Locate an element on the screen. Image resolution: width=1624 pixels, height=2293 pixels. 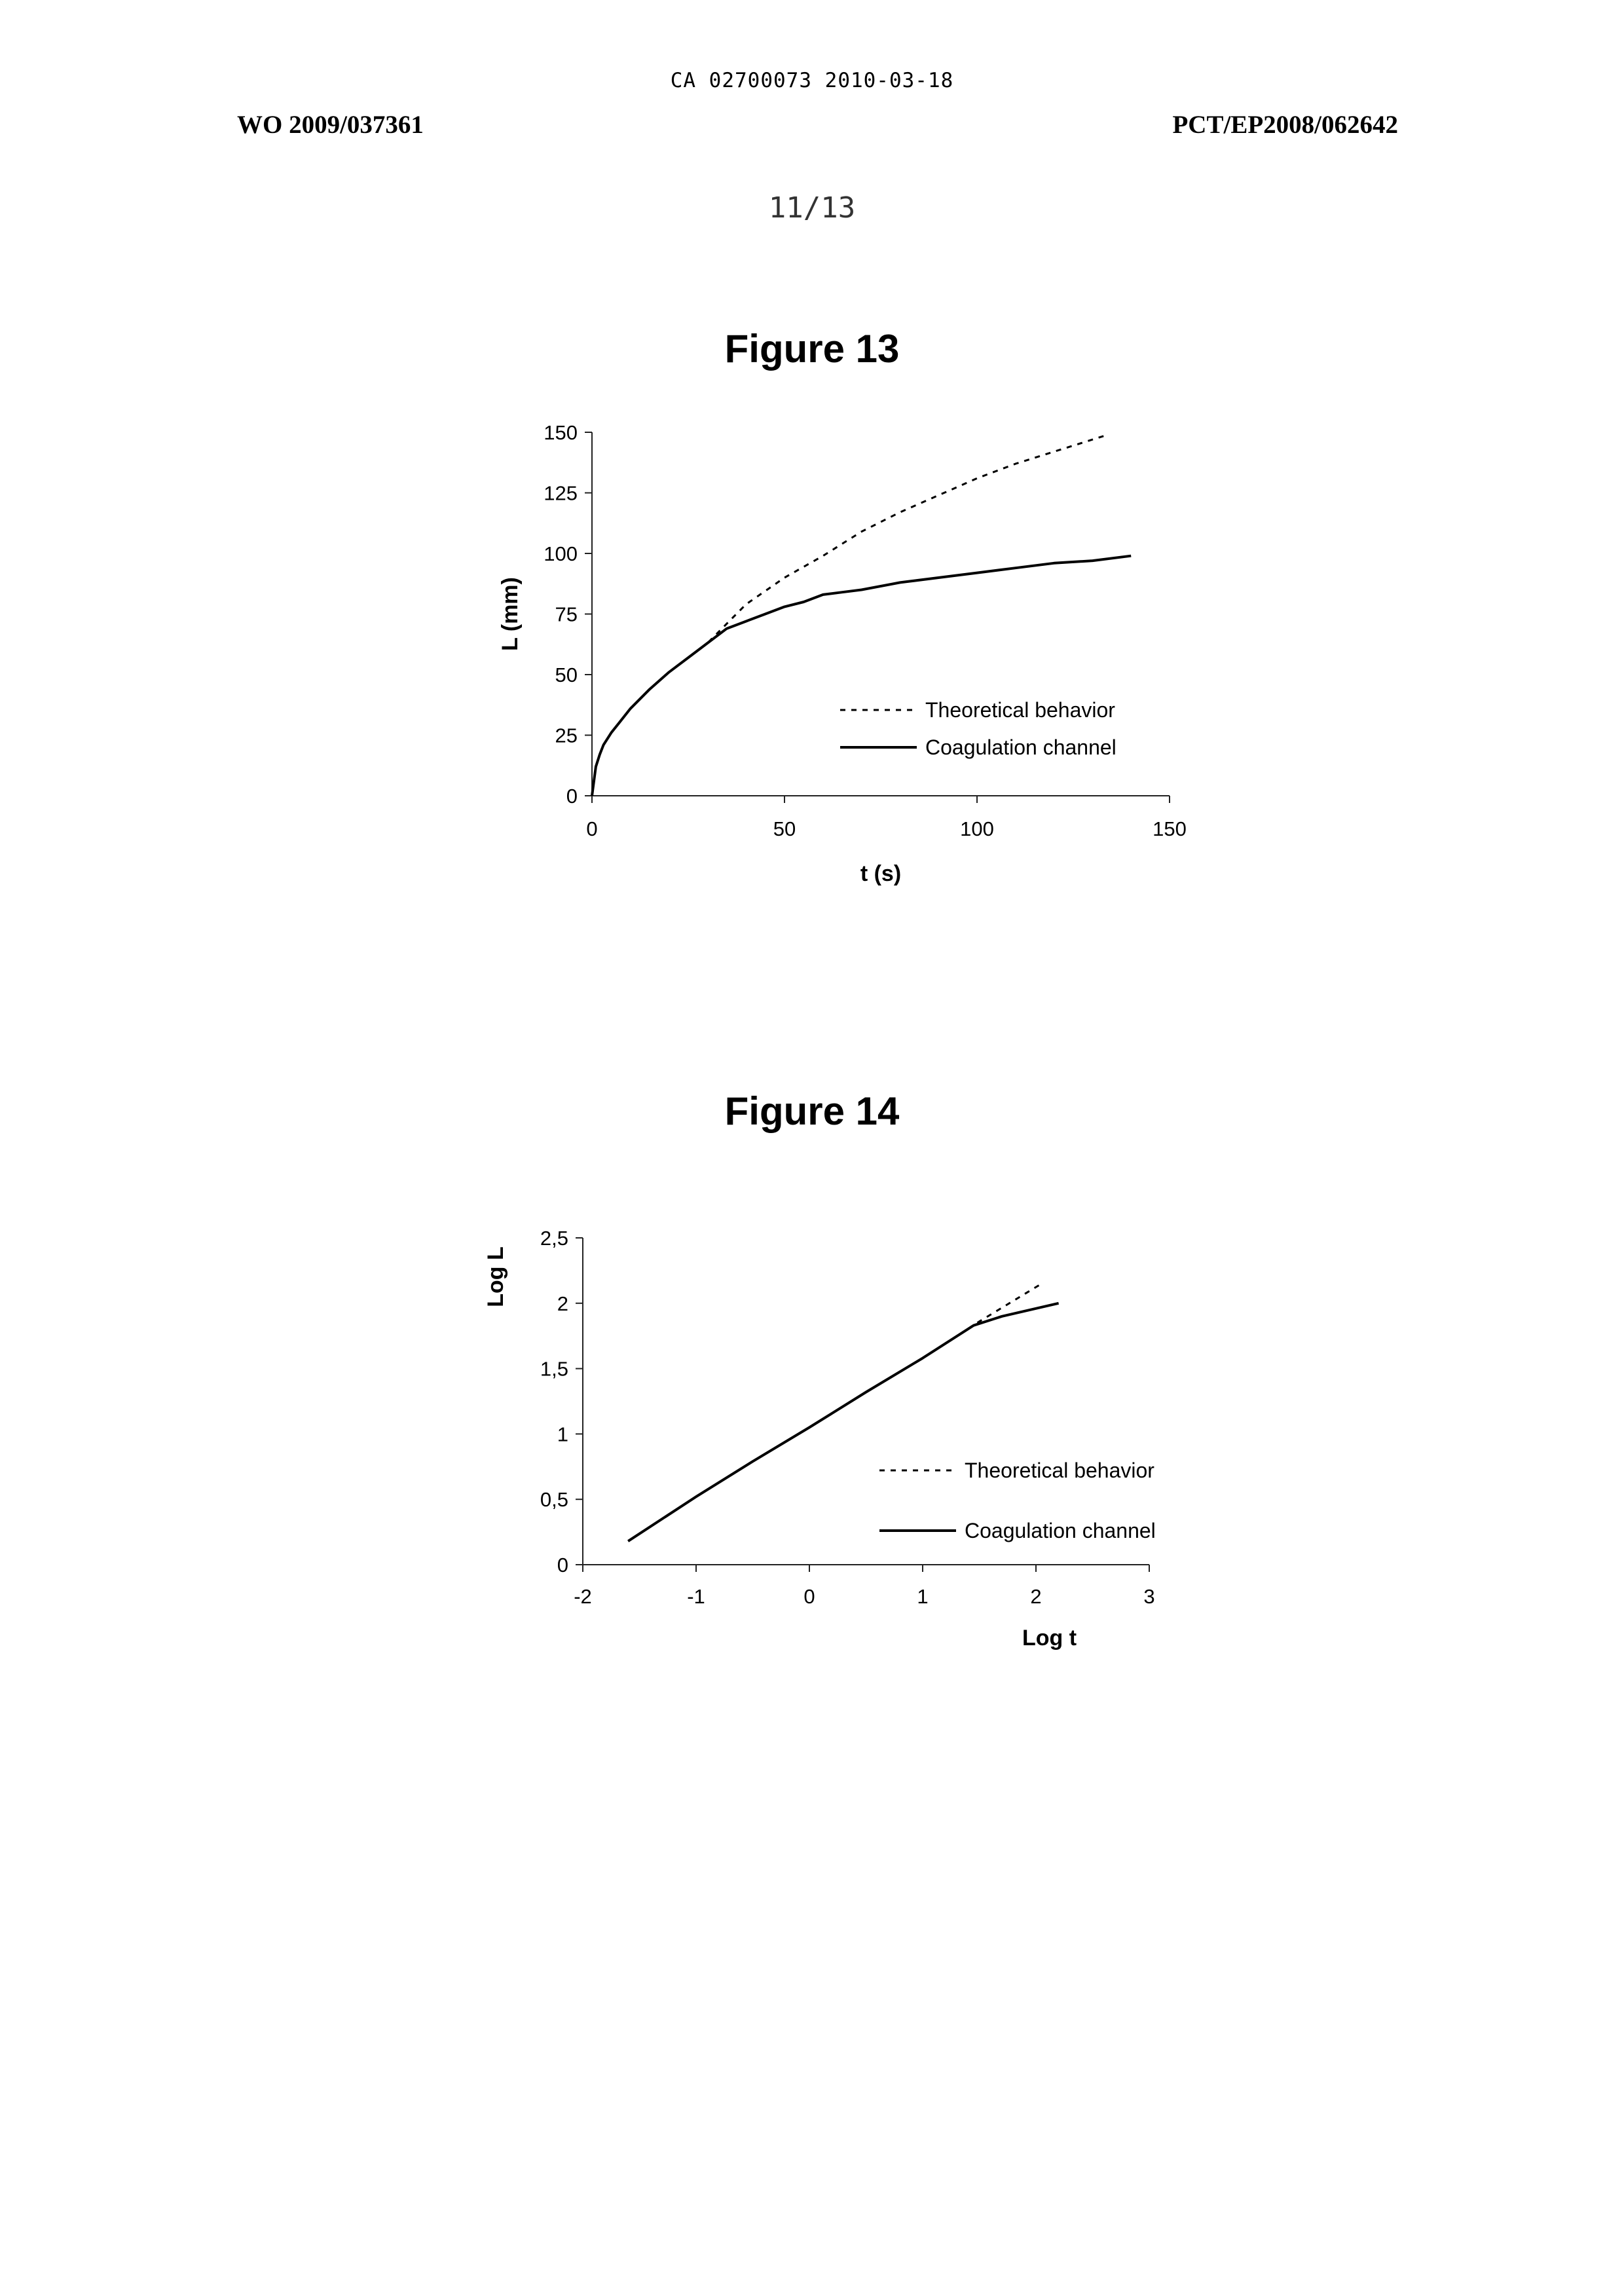
y-tick-label: 0 is located at coordinates (562, 1565).